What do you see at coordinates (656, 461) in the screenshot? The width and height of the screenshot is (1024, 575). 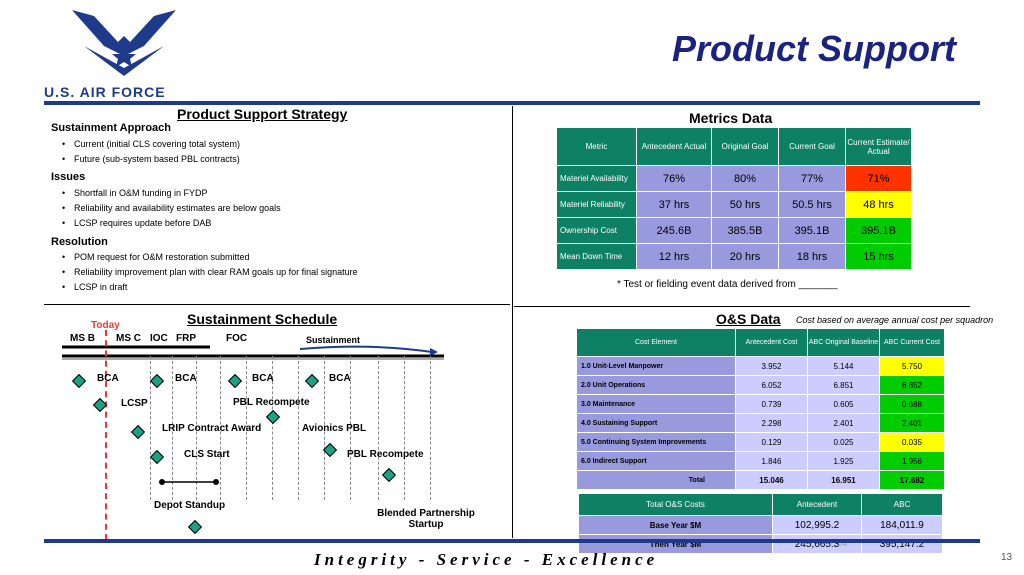 I see `om-row-label: 6.0 Indirect Support` at bounding box center [656, 461].